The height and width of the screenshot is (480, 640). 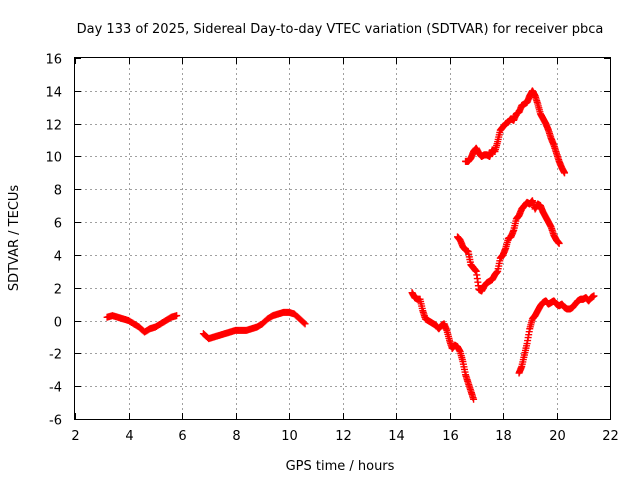 I want to click on x-tick-label: 6, so click(x=182, y=436).